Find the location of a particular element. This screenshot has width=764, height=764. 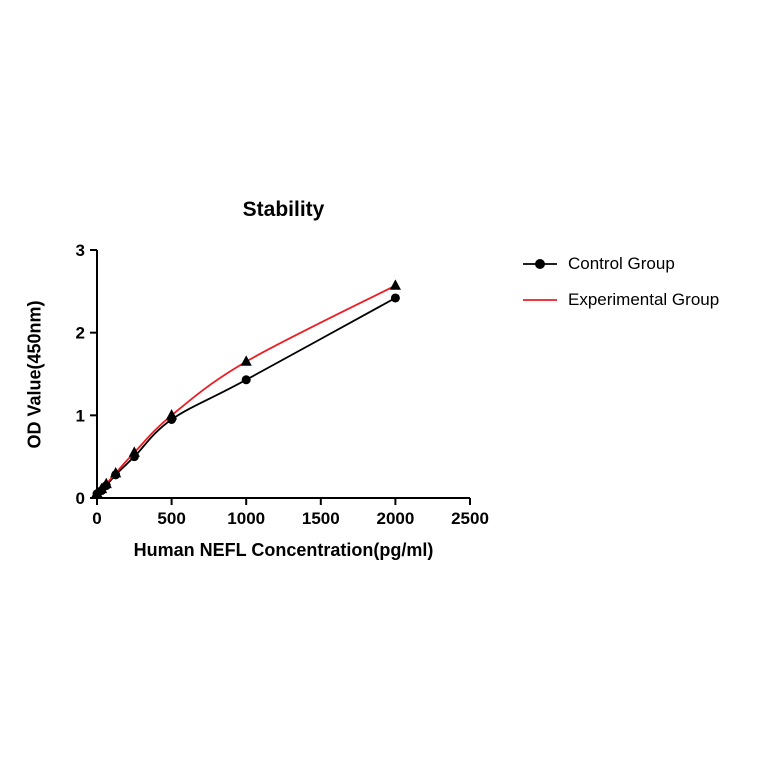

control-legend-dot is located at coordinates (540, 264).